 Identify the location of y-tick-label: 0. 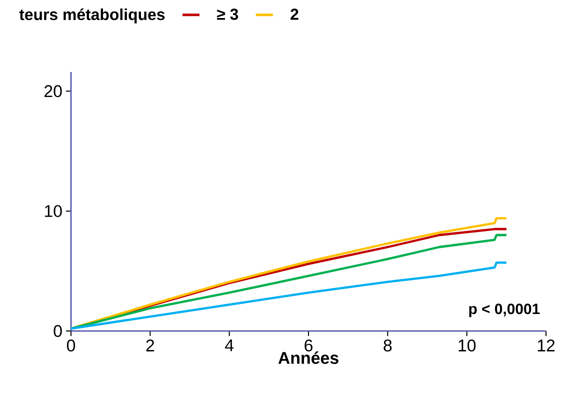
(58, 331).